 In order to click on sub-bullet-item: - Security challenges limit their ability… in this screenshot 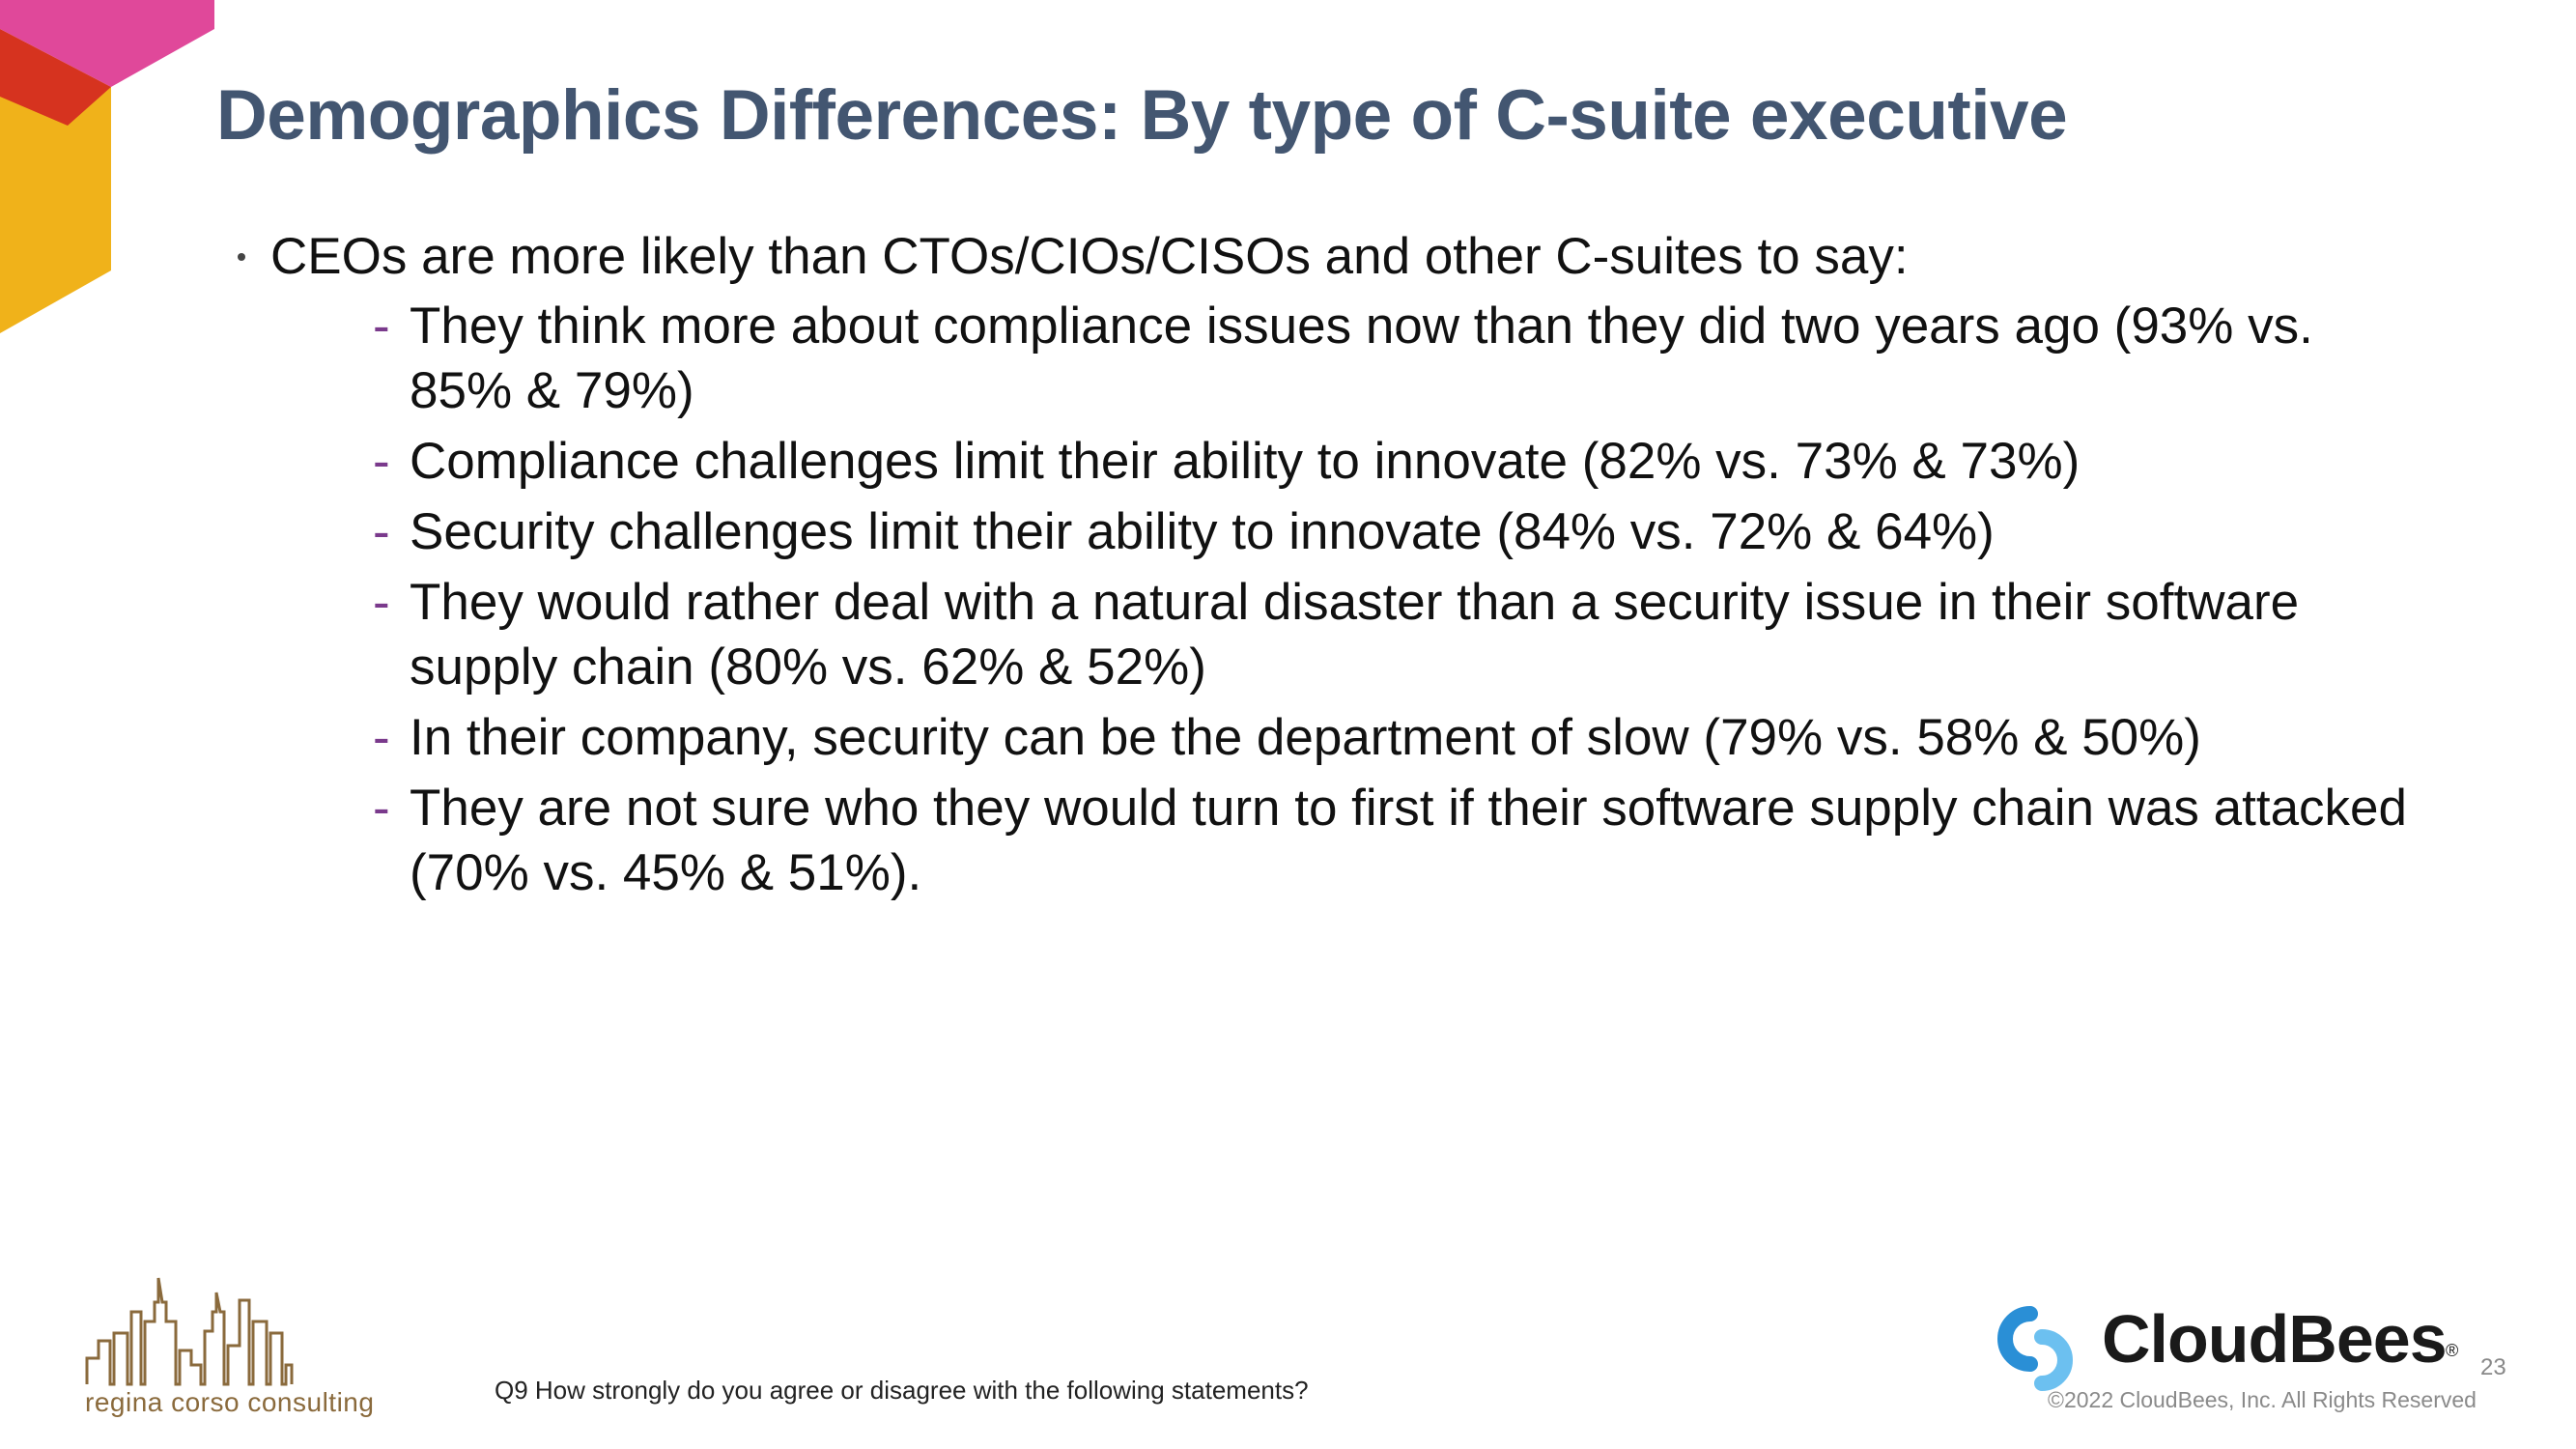, I will do `click(1329, 531)`.